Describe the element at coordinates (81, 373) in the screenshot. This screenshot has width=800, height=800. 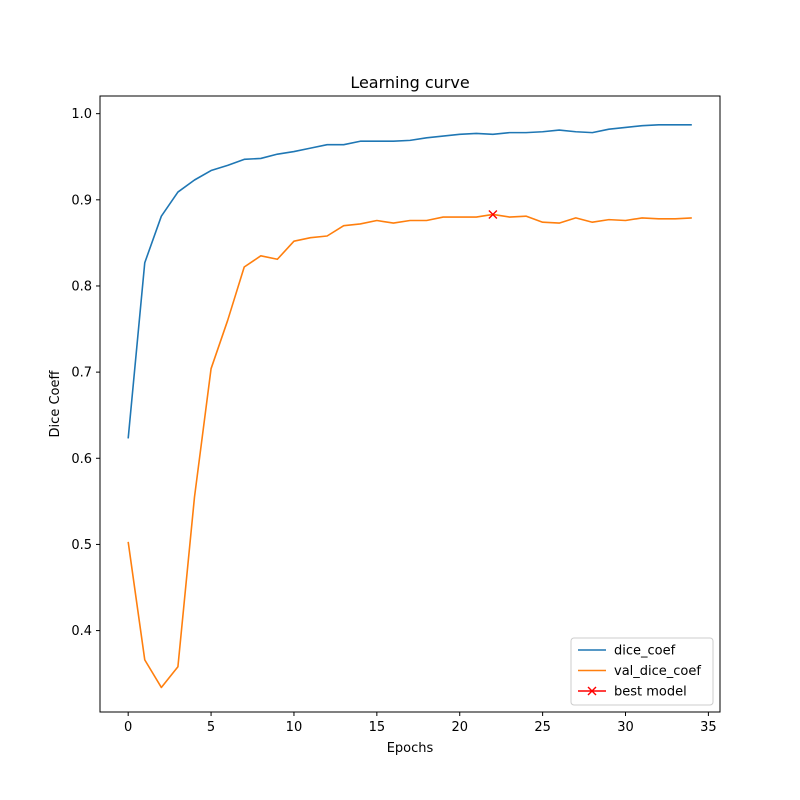
I see `y-tick-label: 0.7` at that location.